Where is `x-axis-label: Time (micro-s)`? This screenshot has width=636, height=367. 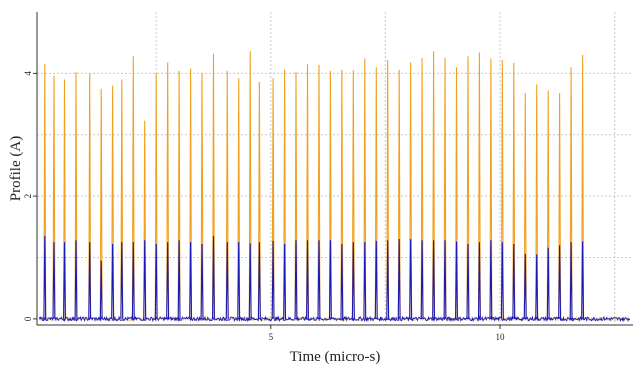 x-axis-label: Time (micro-s) is located at coordinates (335, 357).